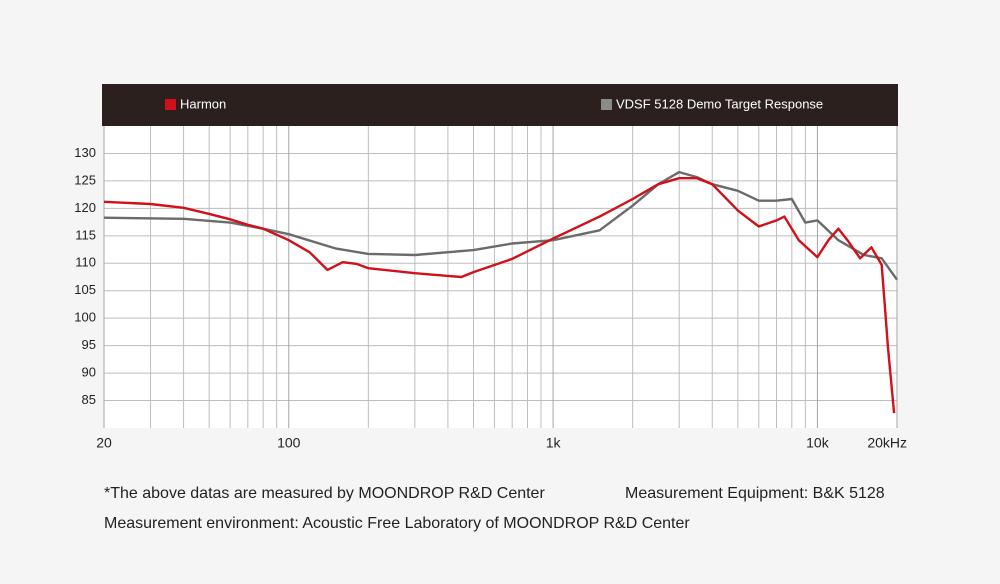  Describe the element at coordinates (89, 372) in the screenshot. I see `y-tick-label: 90` at that location.